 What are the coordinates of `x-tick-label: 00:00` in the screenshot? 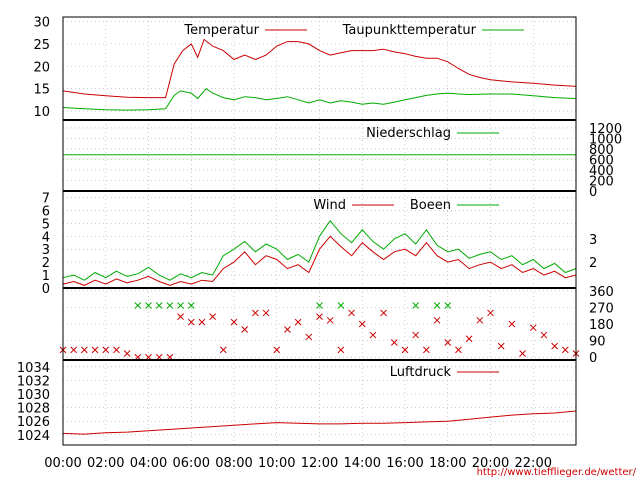 It's located at (62, 463).